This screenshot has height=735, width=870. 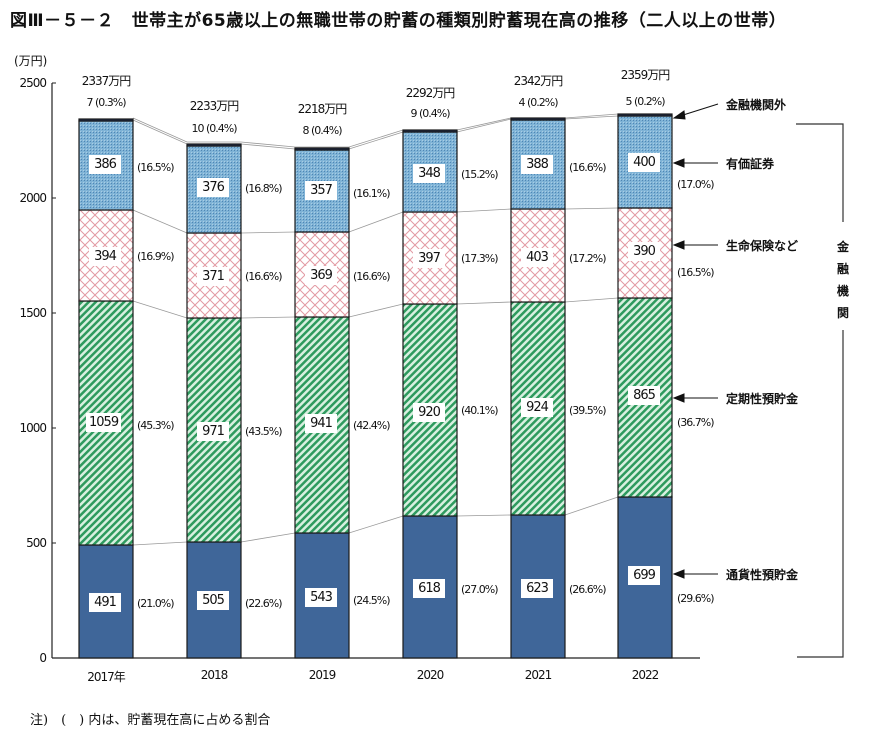 What do you see at coordinates (321, 597) in the screenshot?
I see `currency-value-2019: 543` at bounding box center [321, 597].